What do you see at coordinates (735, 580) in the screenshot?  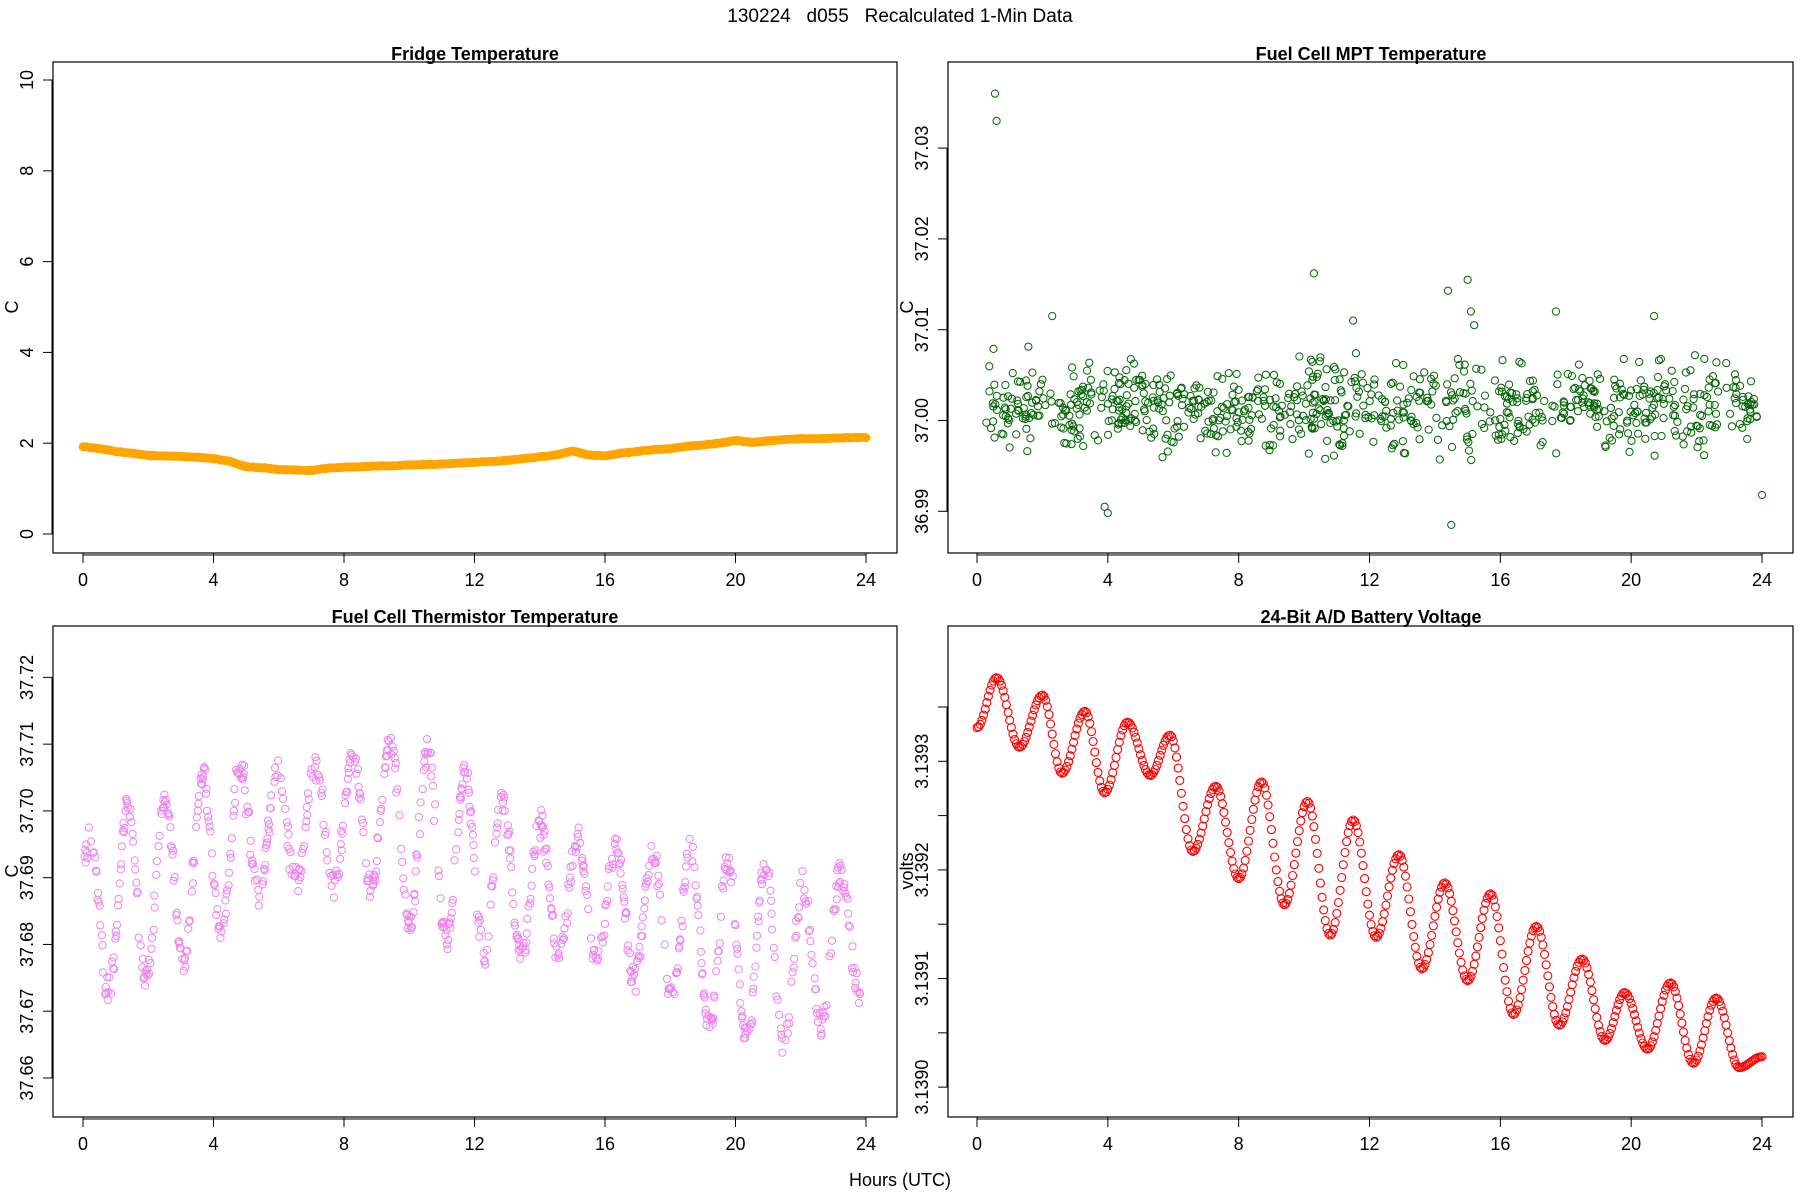 I see `x-tick-label: 20` at bounding box center [735, 580].